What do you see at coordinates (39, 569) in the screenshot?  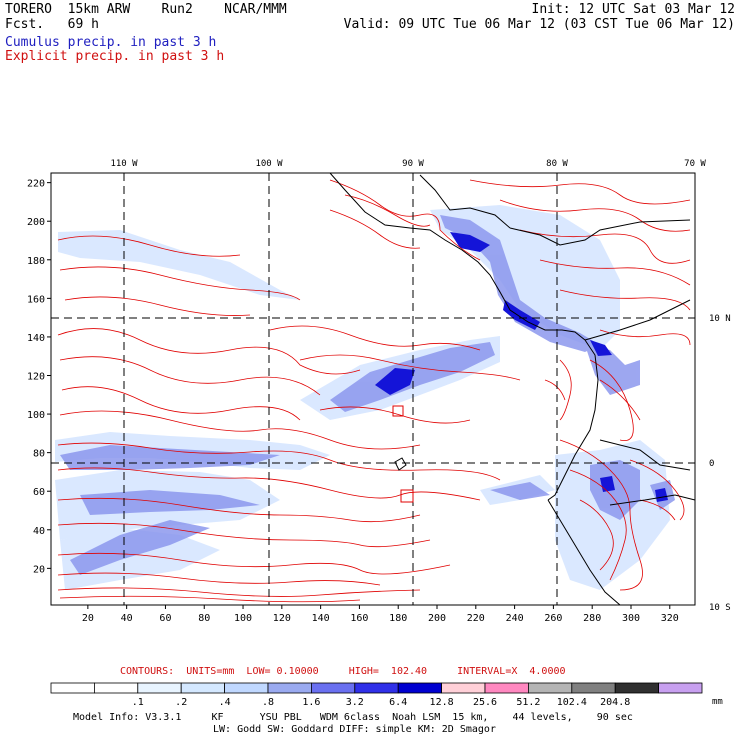 I see `y-tick-label: 20` at bounding box center [39, 569].